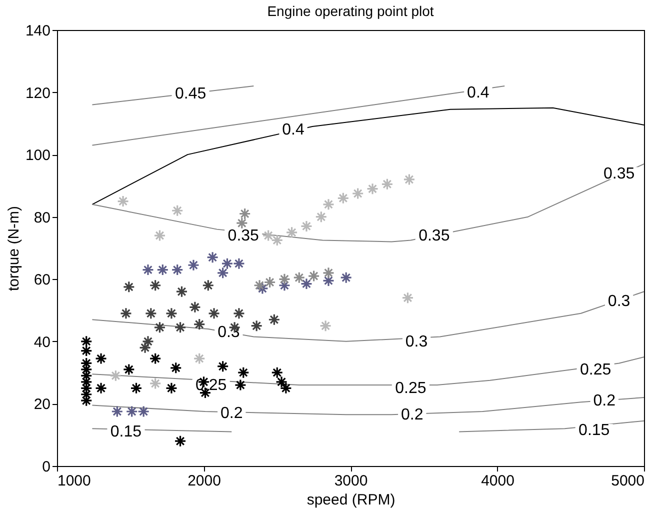  Describe the element at coordinates (42, 342) in the screenshot. I see `y-tick-label: 40` at that location.